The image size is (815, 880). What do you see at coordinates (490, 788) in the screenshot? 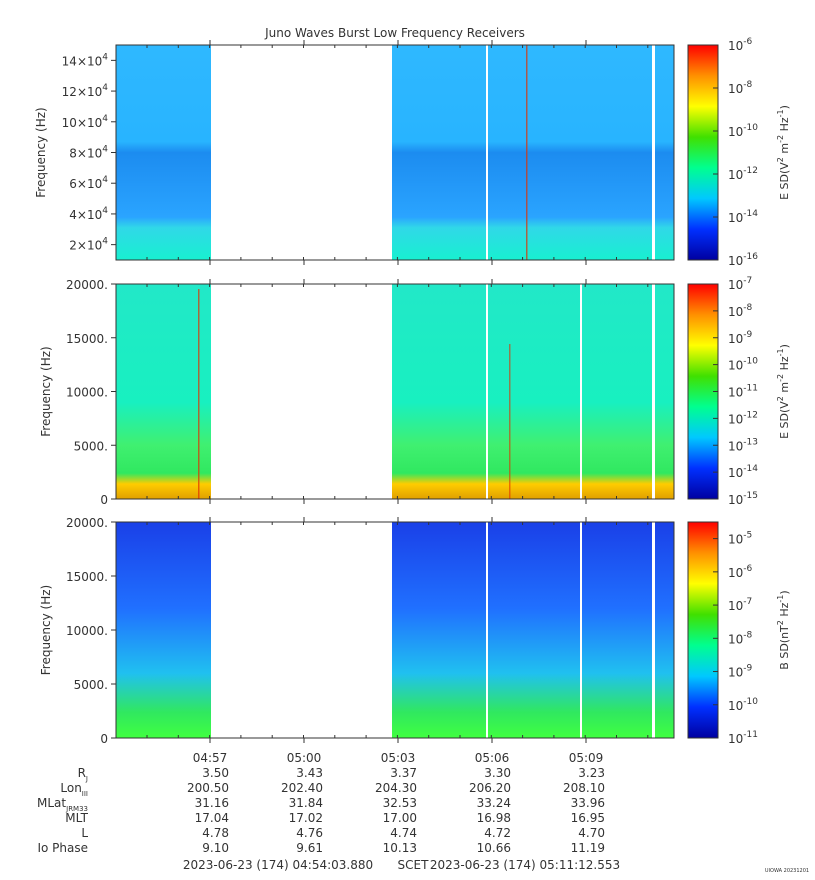
I see `ephemeris-value: 206.20` at bounding box center [490, 788].